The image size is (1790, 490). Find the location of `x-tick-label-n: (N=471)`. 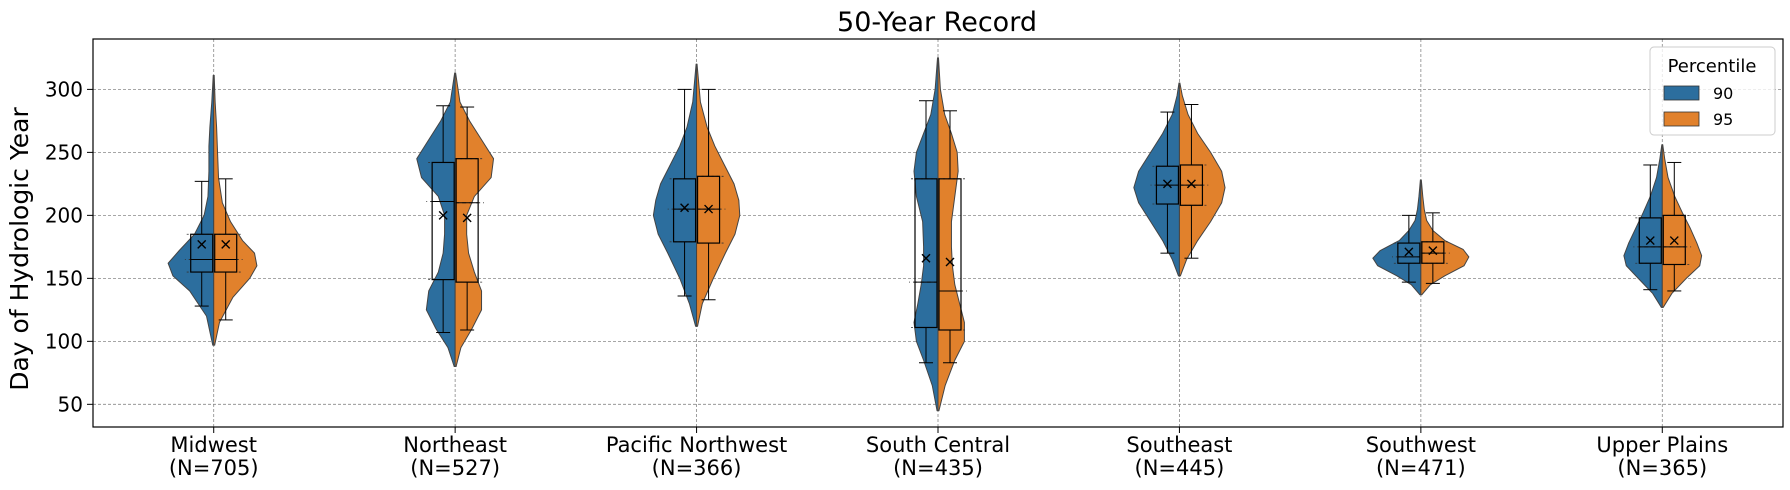

x-tick-label-n: (N=471) is located at coordinates (1421, 468).